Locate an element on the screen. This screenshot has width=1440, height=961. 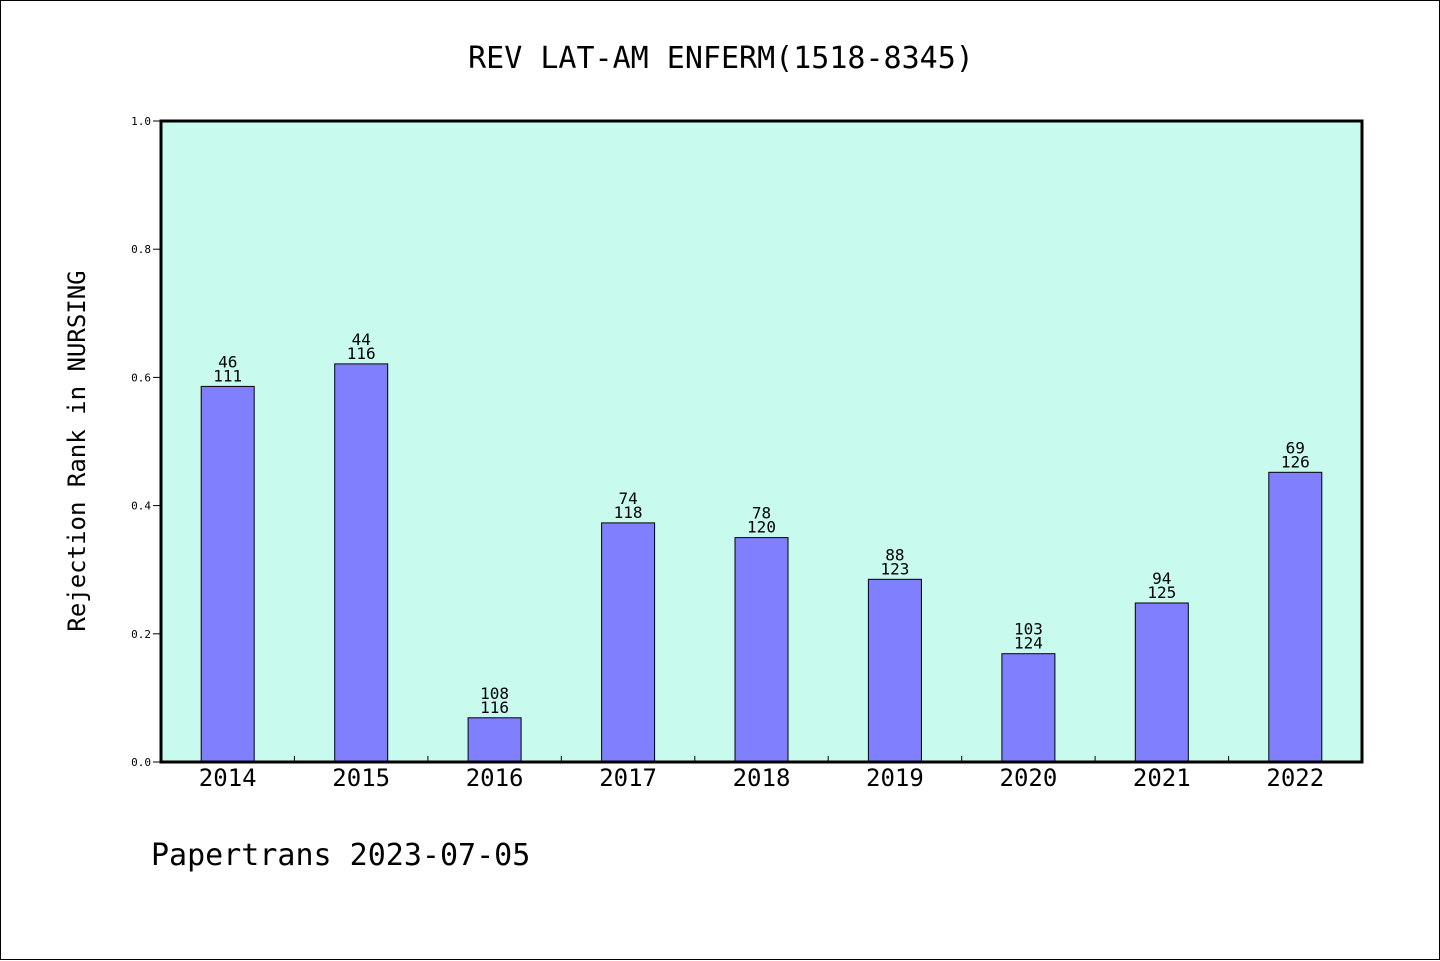
x-tick-label-2021: 2021 is located at coordinates (1162, 778).